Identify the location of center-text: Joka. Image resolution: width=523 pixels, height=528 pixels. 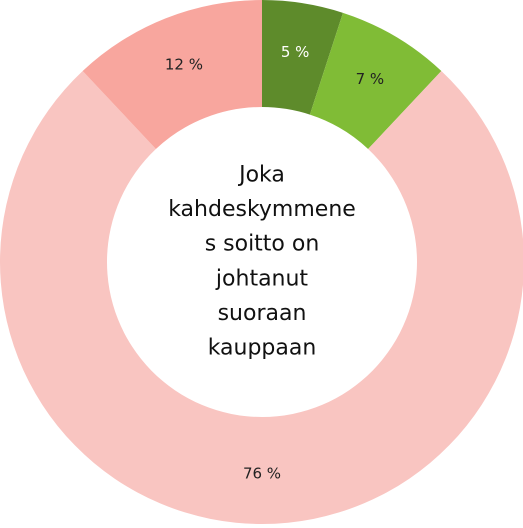
(261, 175).